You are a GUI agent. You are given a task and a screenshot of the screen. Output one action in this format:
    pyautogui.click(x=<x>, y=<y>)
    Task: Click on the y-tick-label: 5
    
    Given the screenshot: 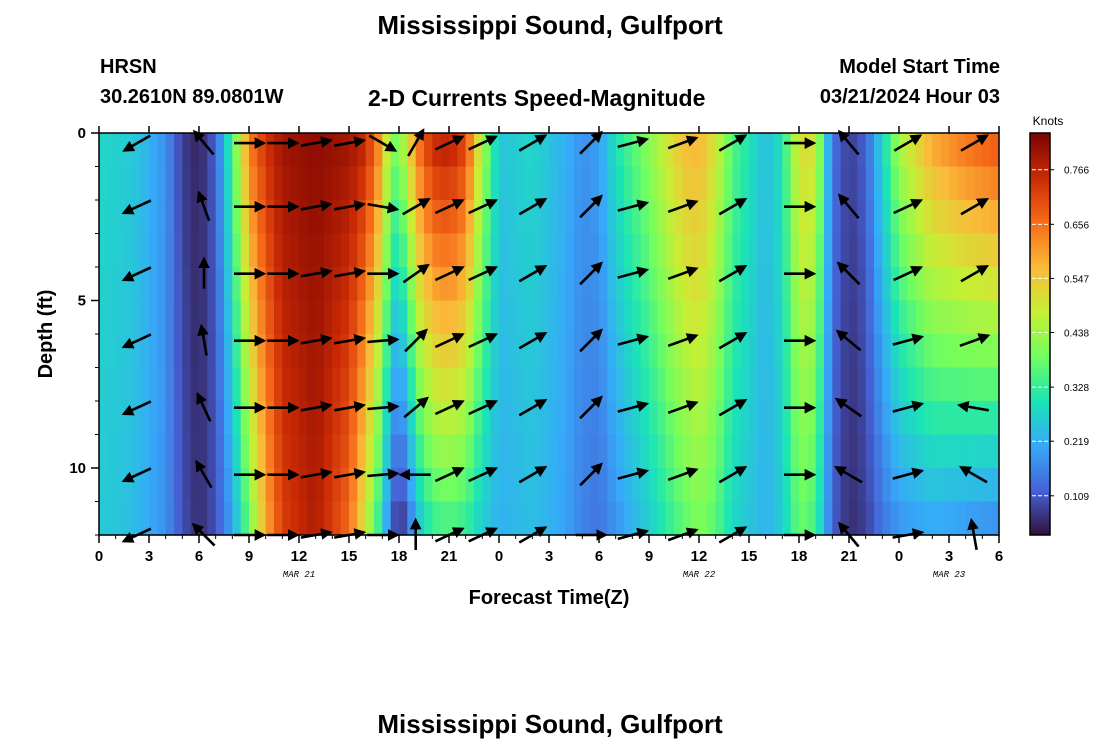 What is the action you would take?
    pyautogui.click(x=82, y=301)
    